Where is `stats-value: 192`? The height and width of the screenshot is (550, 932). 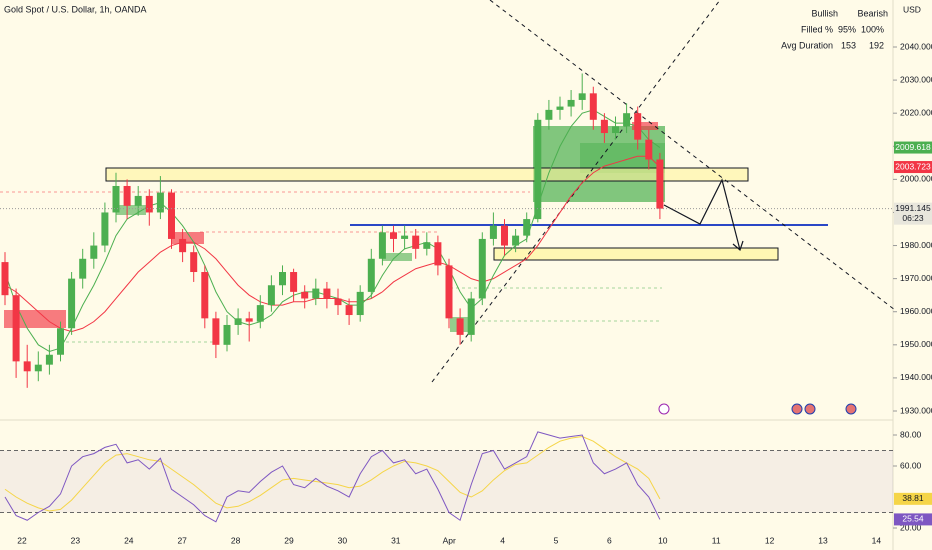
stats-value: 192 is located at coordinates (876, 45).